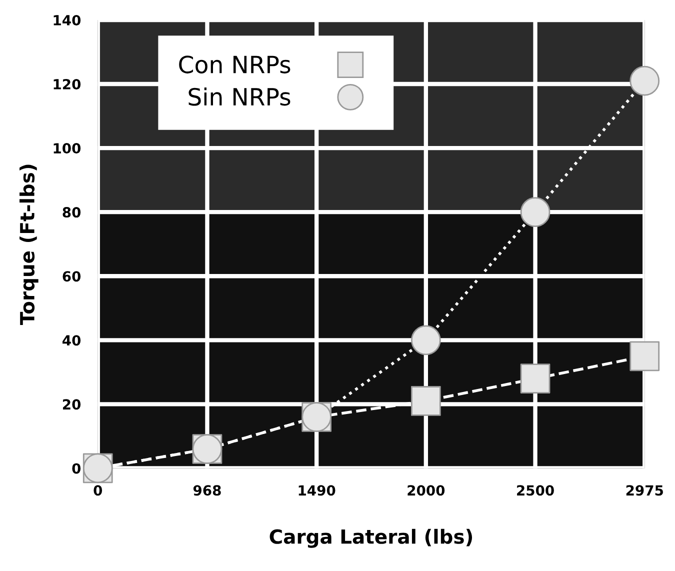  I want to click on x-tick-label: 1490, so click(317, 490).